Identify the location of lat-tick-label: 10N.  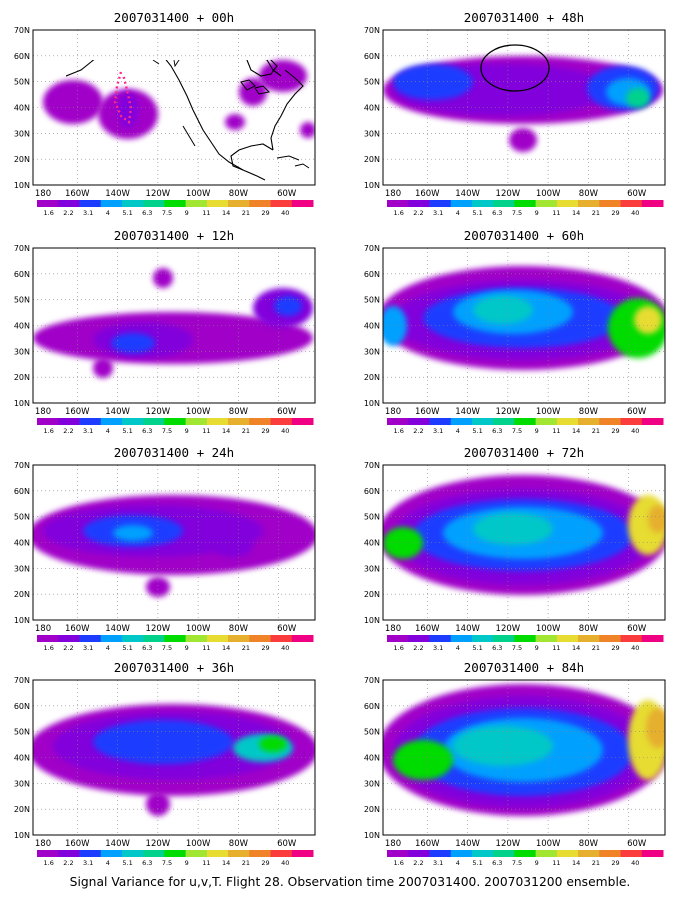
(372, 403).